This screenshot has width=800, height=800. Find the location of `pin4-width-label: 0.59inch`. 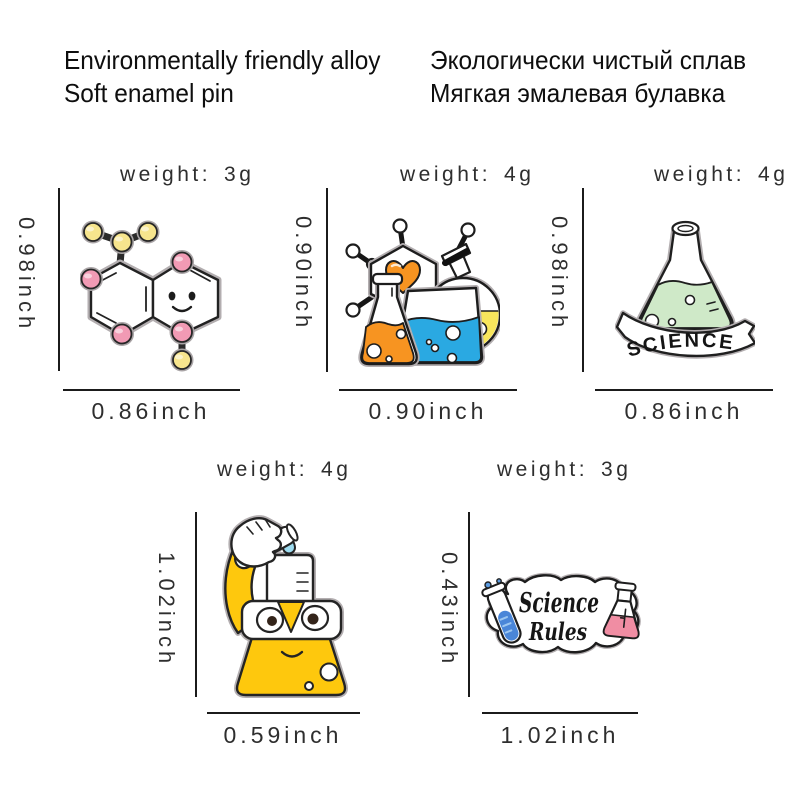

pin4-width-label: 0.59inch is located at coordinates (283, 735).